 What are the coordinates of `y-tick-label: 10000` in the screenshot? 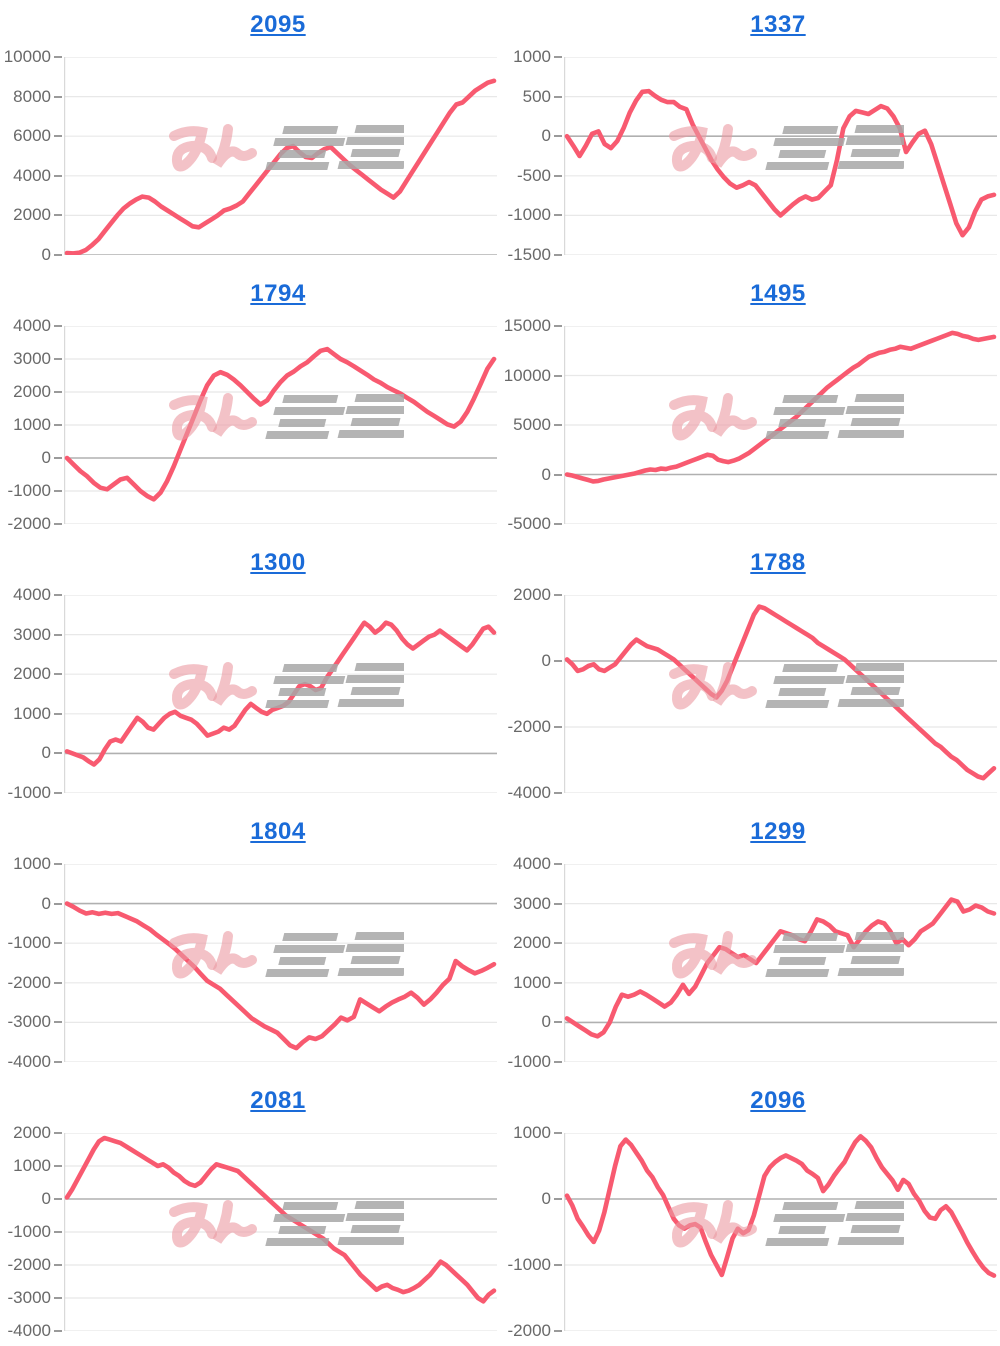 It's located at (27, 56).